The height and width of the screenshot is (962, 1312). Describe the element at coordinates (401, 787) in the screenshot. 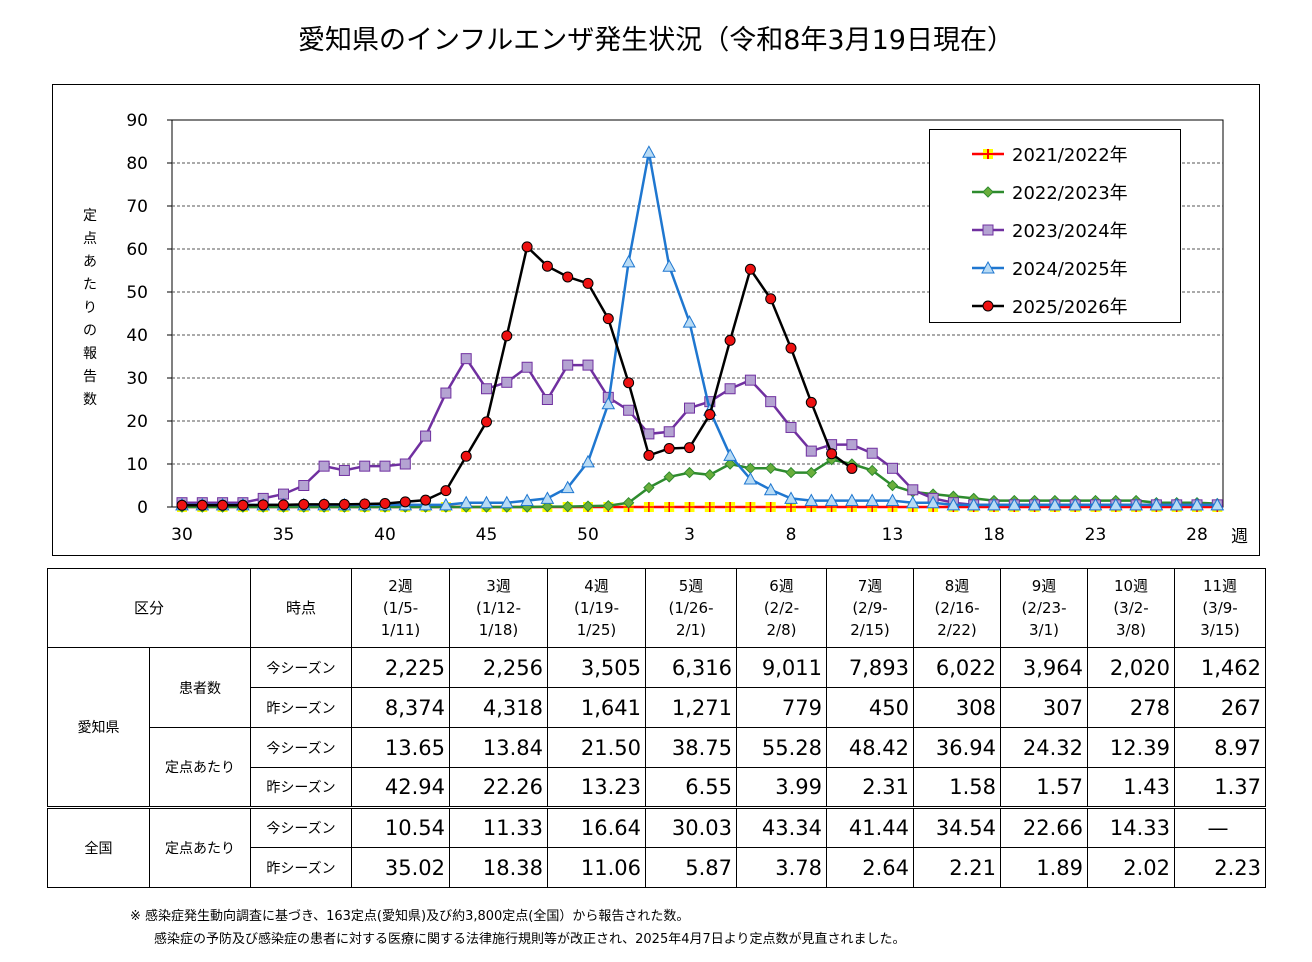

I see `cell: 42.94` at that location.